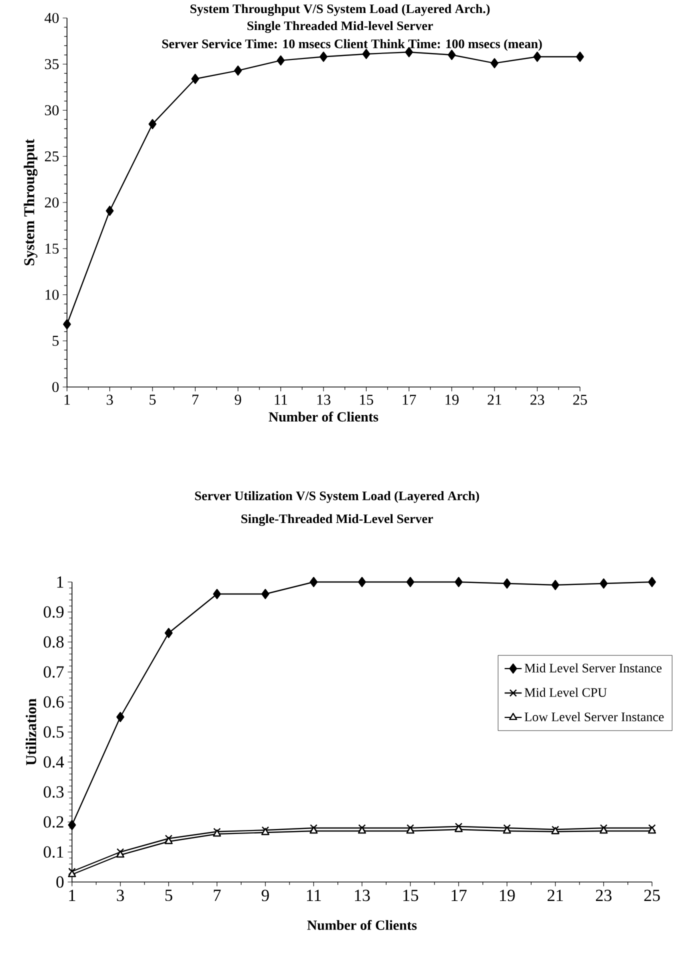 The width and height of the screenshot is (676, 960). Describe the element at coordinates (54, 792) in the screenshot. I see `y-tick-label: 0.3` at that location.